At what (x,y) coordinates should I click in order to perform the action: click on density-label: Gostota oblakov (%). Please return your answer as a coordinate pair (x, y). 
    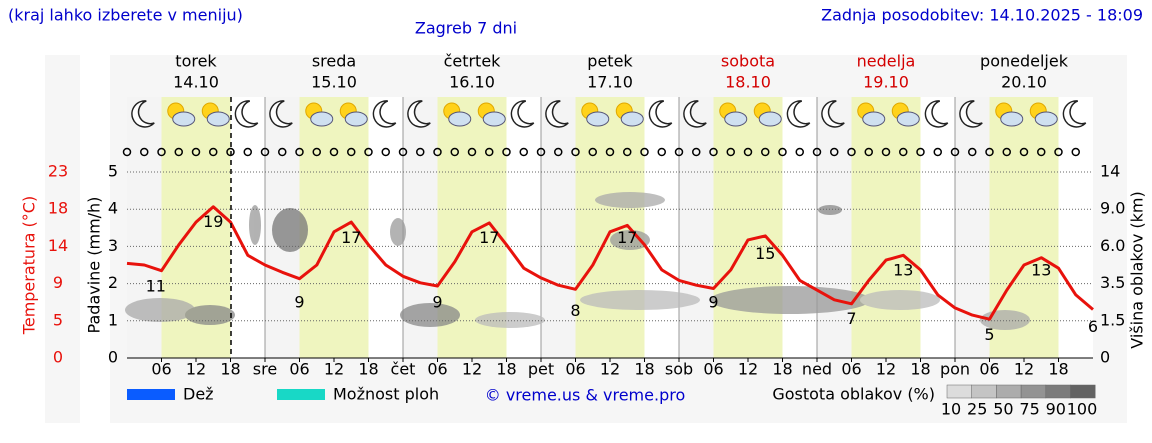
    Looking at the image, I should click on (853, 394).